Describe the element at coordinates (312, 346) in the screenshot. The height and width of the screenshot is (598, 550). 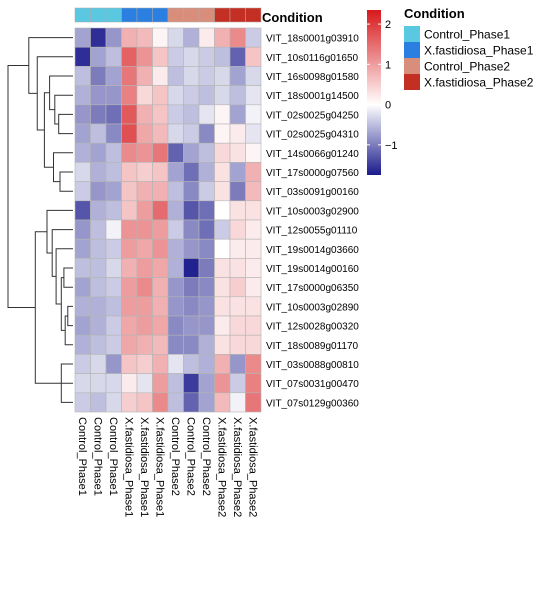
I see `row-label: VIT_18s0089g01170` at that location.